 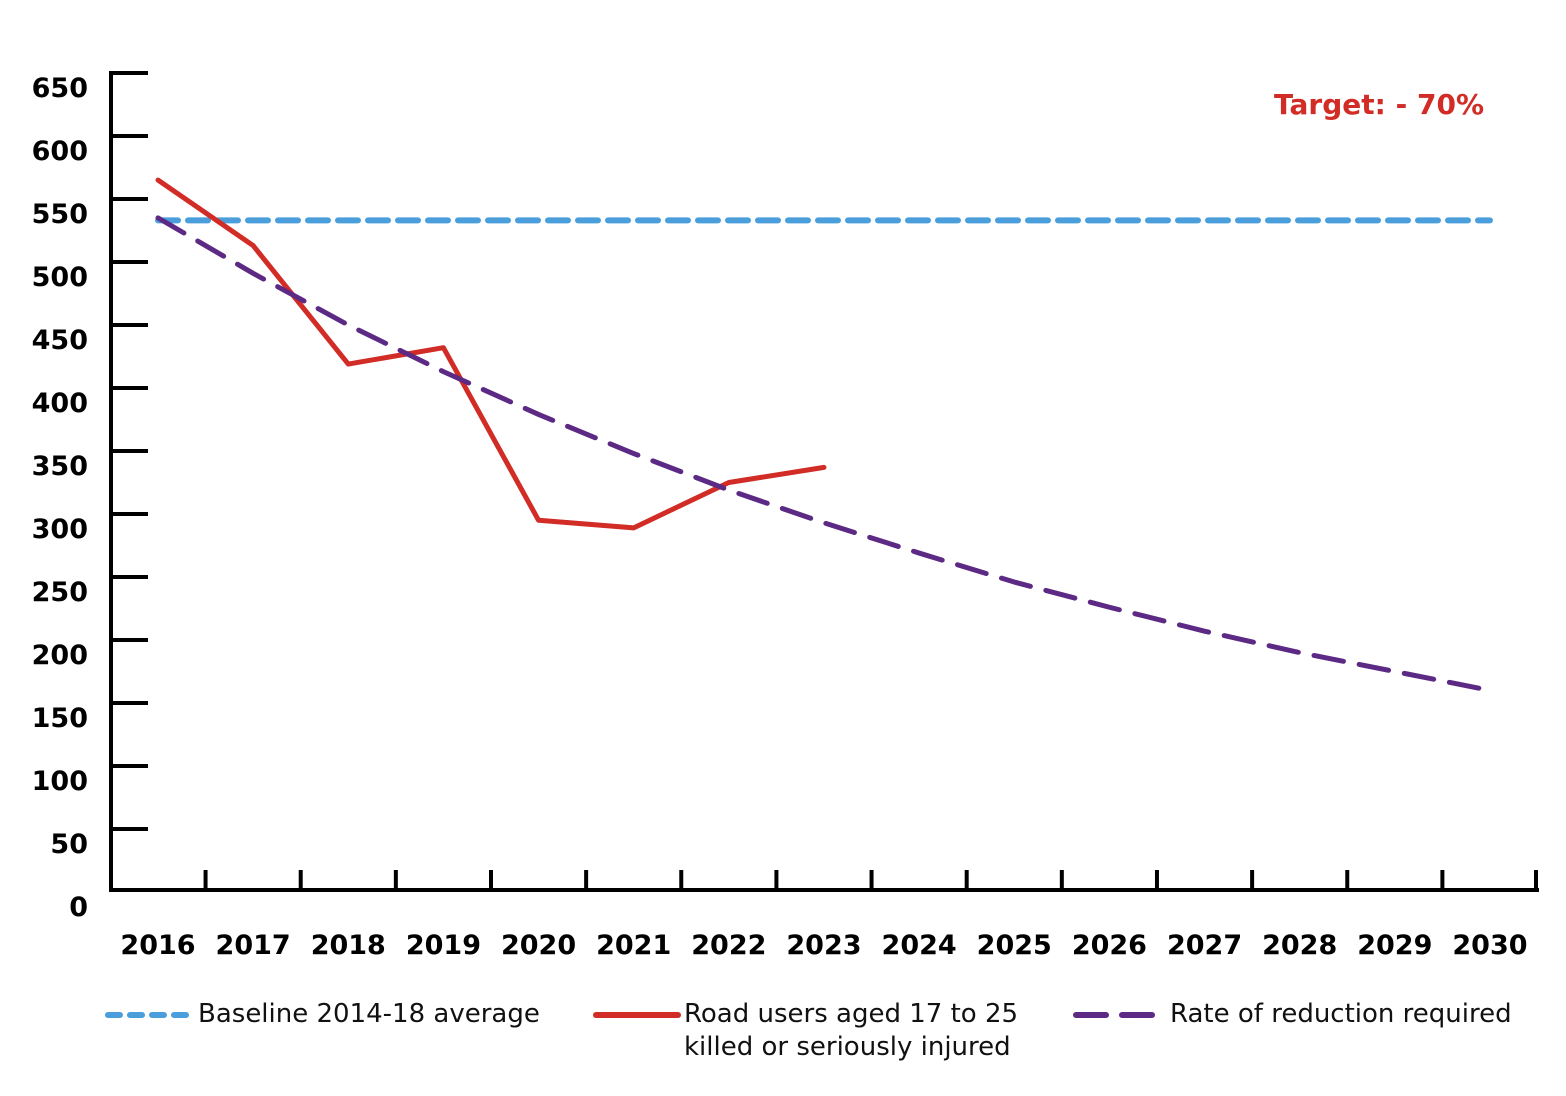 What do you see at coordinates (60, 655) in the screenshot?
I see `y-tick-label: 200` at bounding box center [60, 655].